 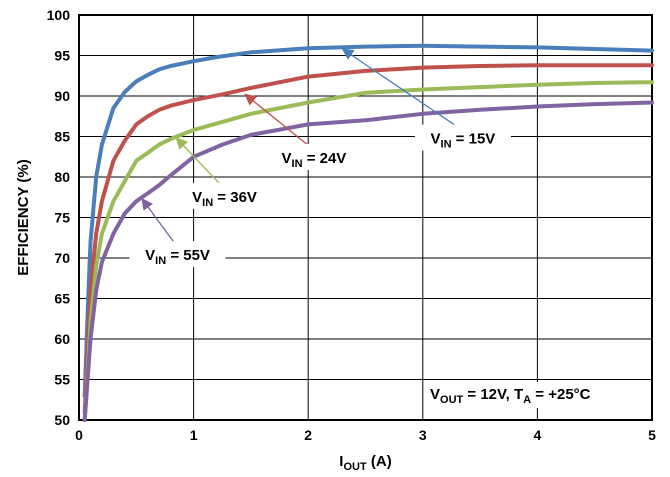 What do you see at coordinates (23, 217) in the screenshot?
I see `y-axis-label: EFFICIENCY (%)` at bounding box center [23, 217].